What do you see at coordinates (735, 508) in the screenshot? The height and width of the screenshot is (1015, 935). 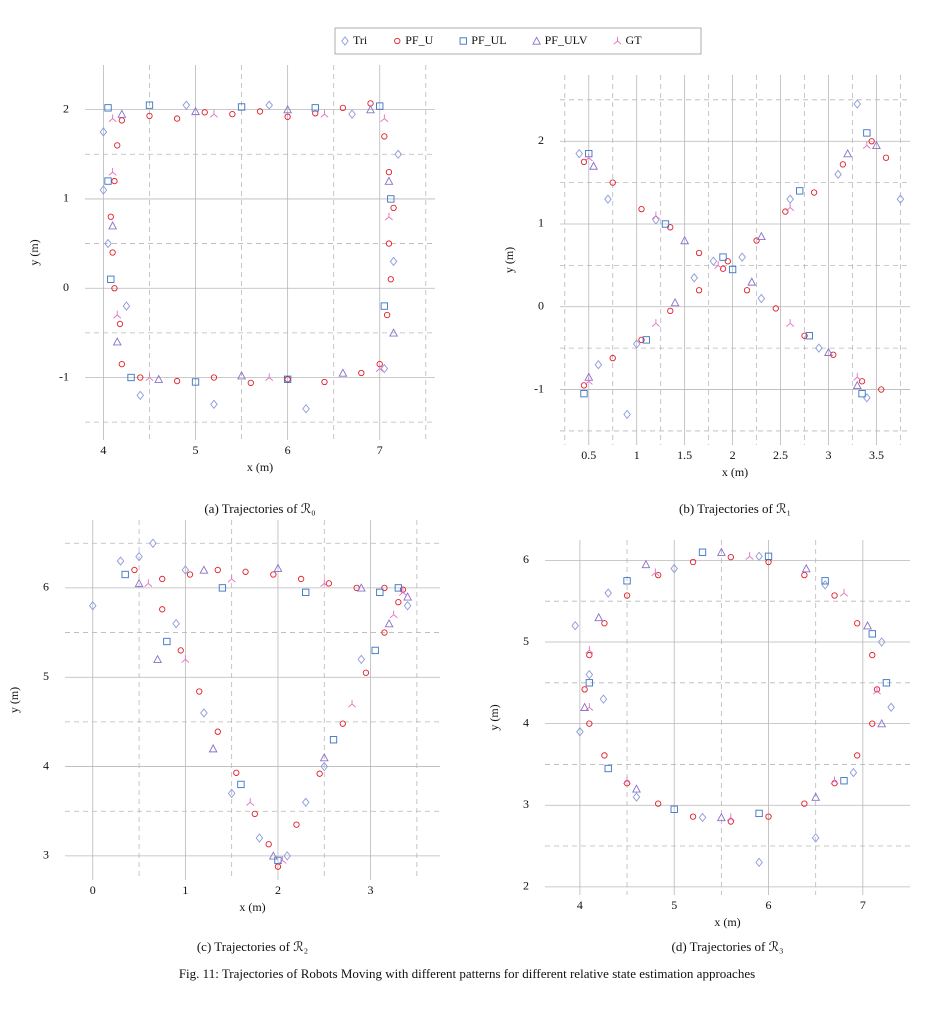 I see `subfigure-caption: (b) Trajectories of ℛ₁` at bounding box center [735, 508].